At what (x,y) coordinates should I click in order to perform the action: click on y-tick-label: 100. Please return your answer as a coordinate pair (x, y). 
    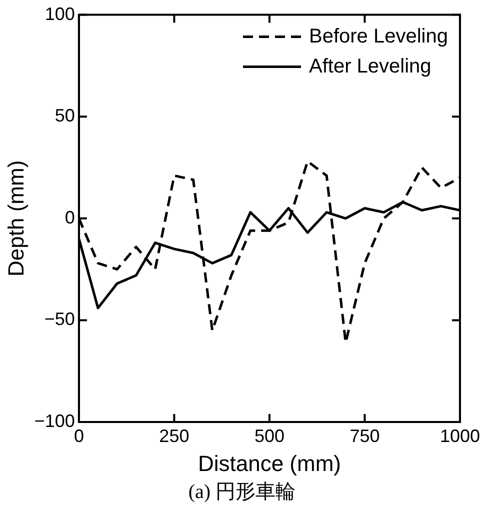
    Looking at the image, I should click on (59, 14).